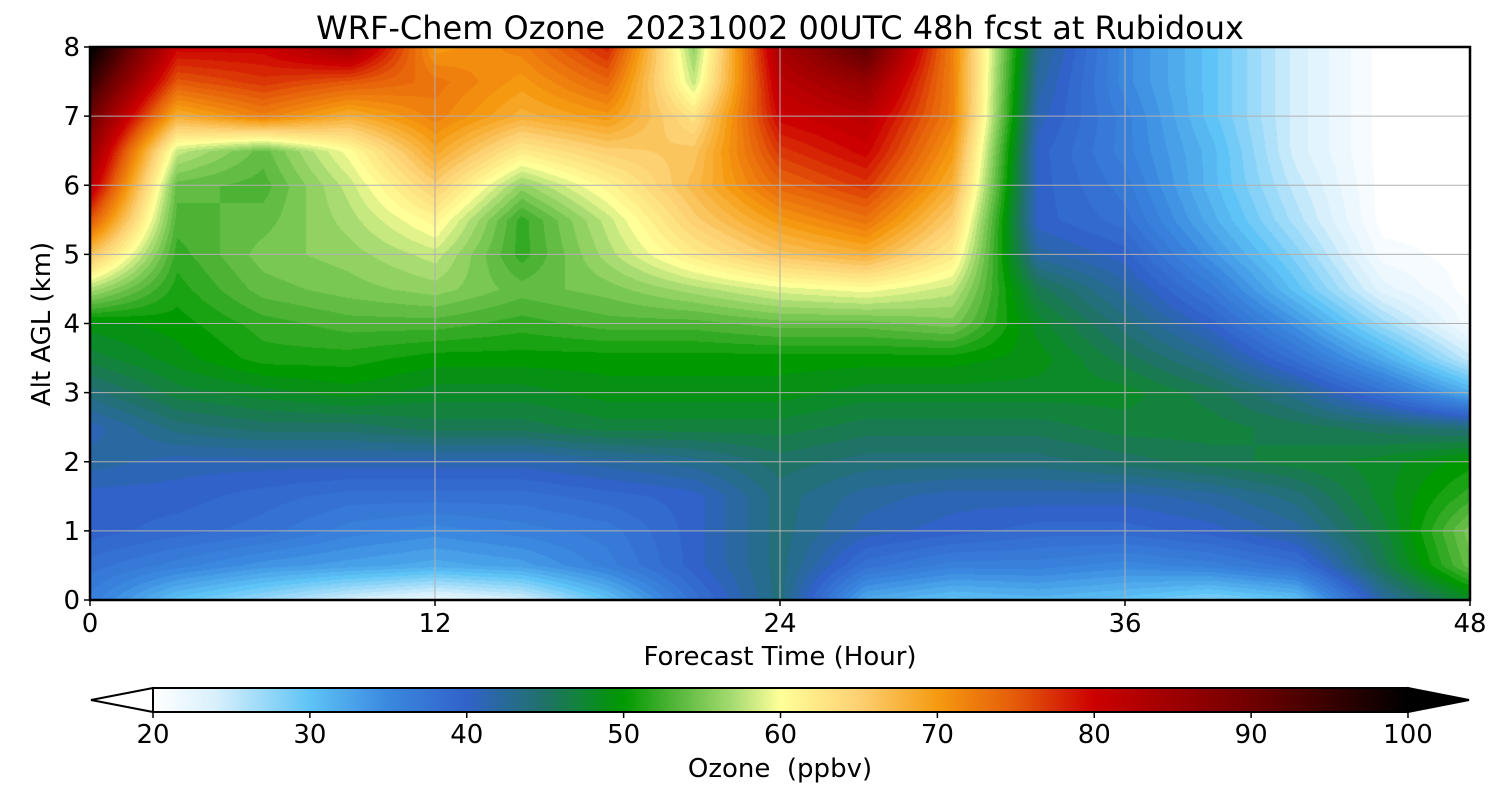 Image resolution: width=1500 pixels, height=800 pixels. Describe the element at coordinates (1251, 735) in the screenshot. I see `colorbar-tick-label: 90` at that location.